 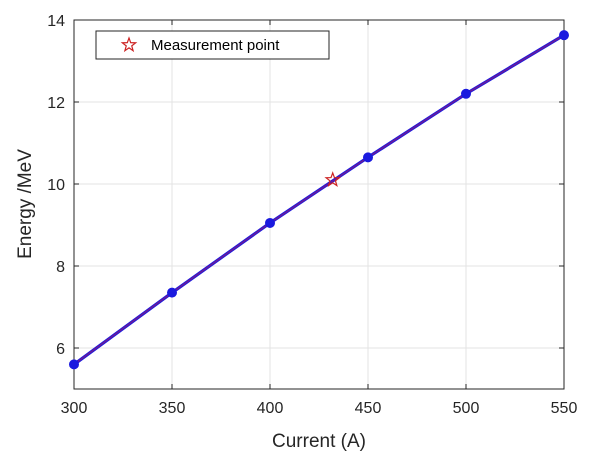 I want to click on x-tick-label: 450, so click(x=368, y=408).